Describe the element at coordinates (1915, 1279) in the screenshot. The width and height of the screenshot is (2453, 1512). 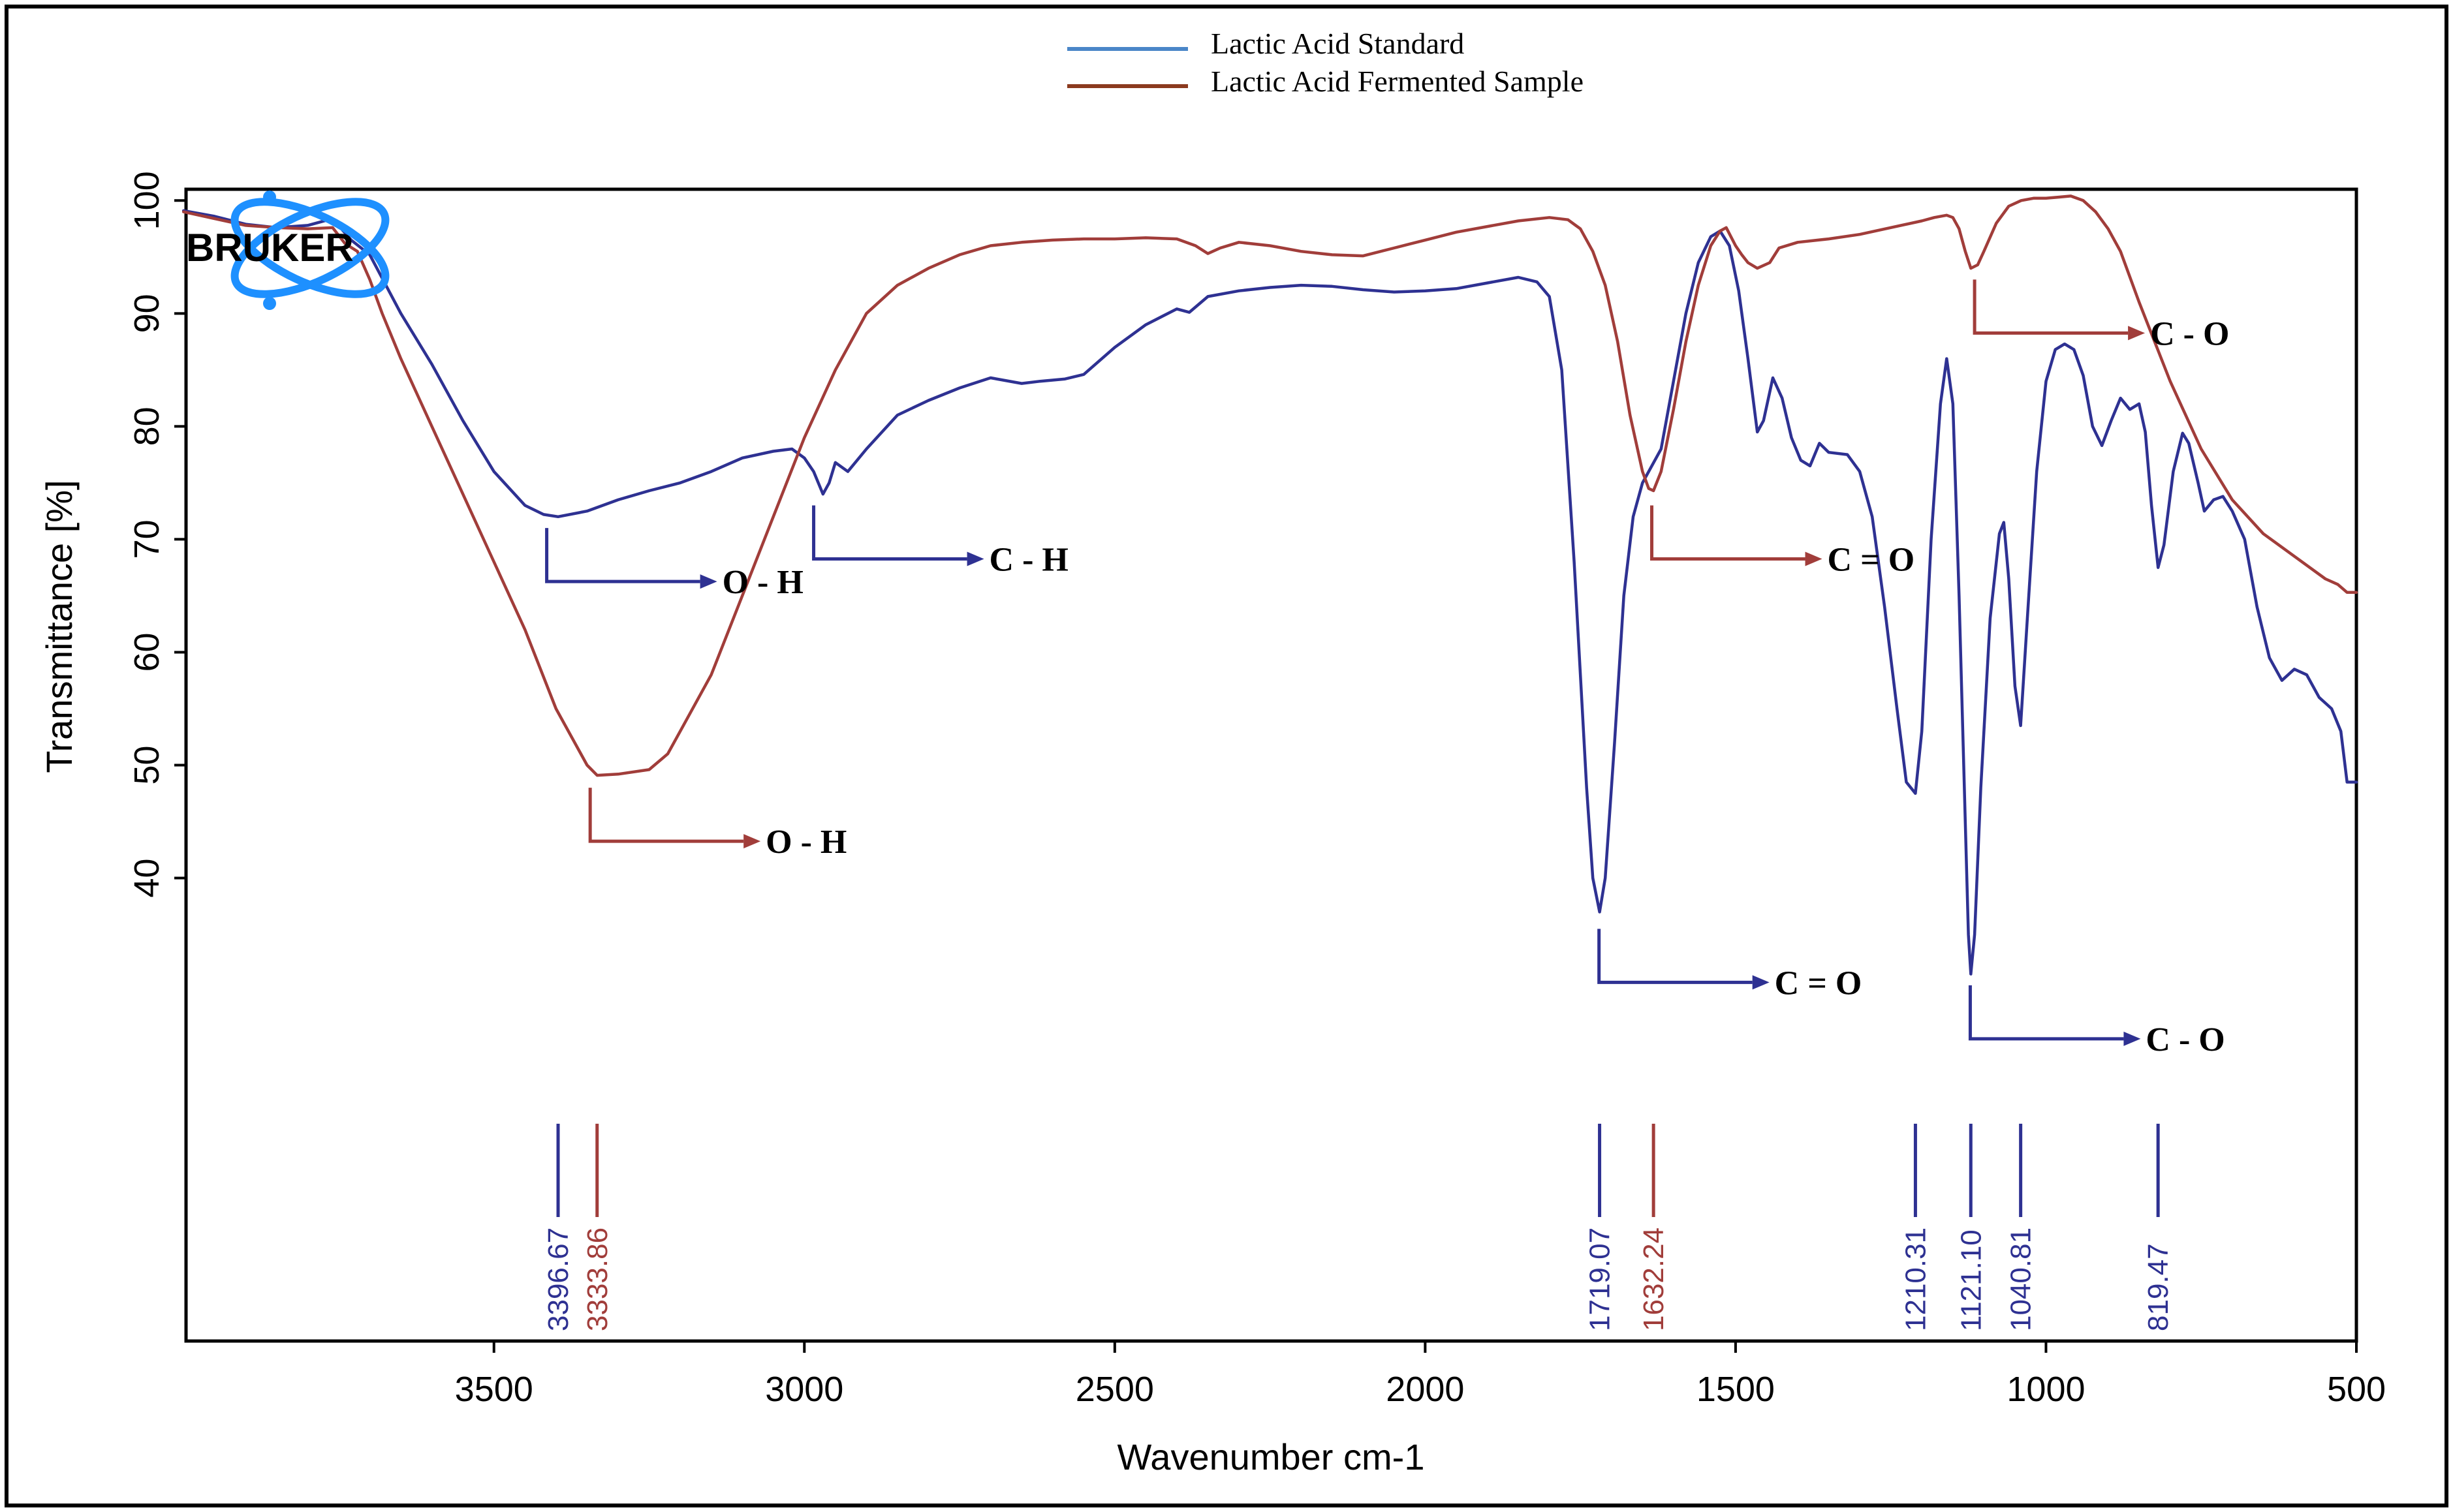
I see `peak-label-1210.31: 1210.31` at that location.